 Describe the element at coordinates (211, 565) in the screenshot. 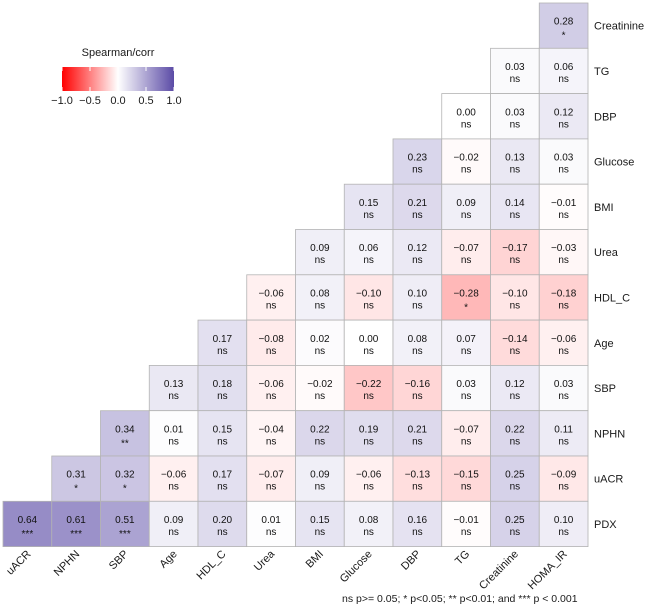

I see `column-label: HDL_C` at that location.